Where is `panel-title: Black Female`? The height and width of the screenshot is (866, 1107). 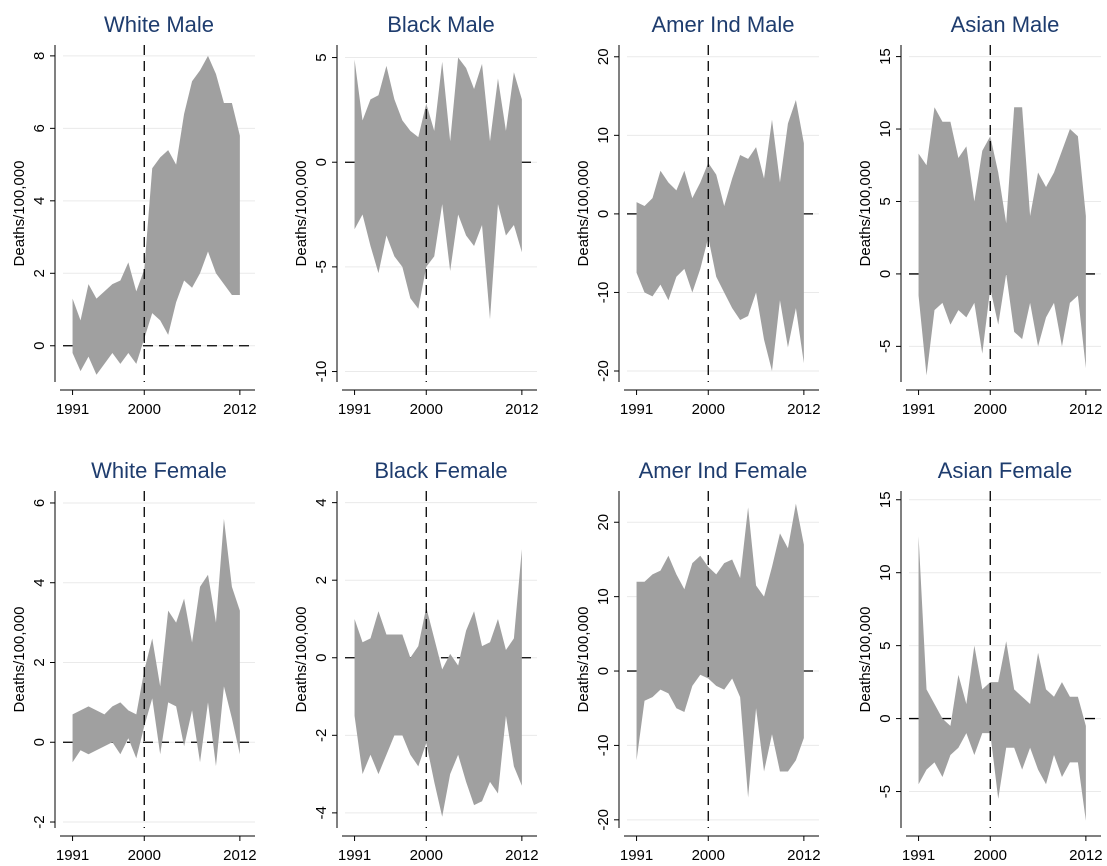 panel-title: Black Female is located at coordinates (440, 470).